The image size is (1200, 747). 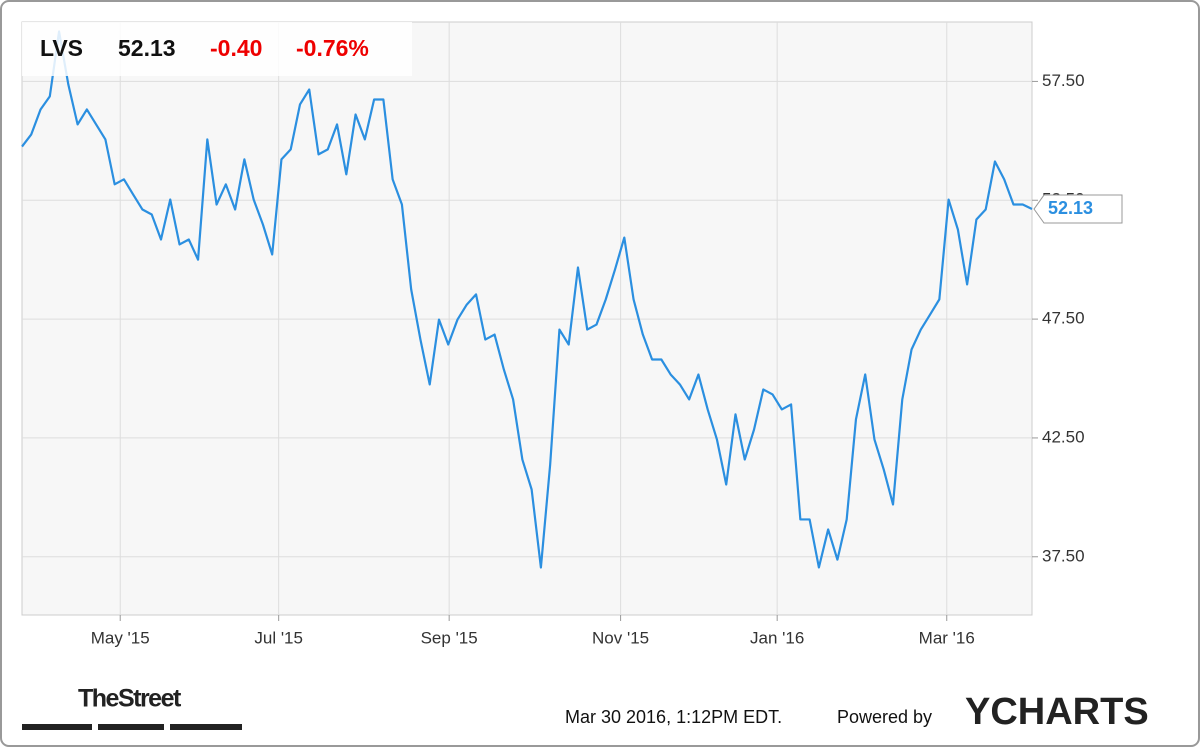 What do you see at coordinates (147, 48) in the screenshot?
I see `price: 52.13` at bounding box center [147, 48].